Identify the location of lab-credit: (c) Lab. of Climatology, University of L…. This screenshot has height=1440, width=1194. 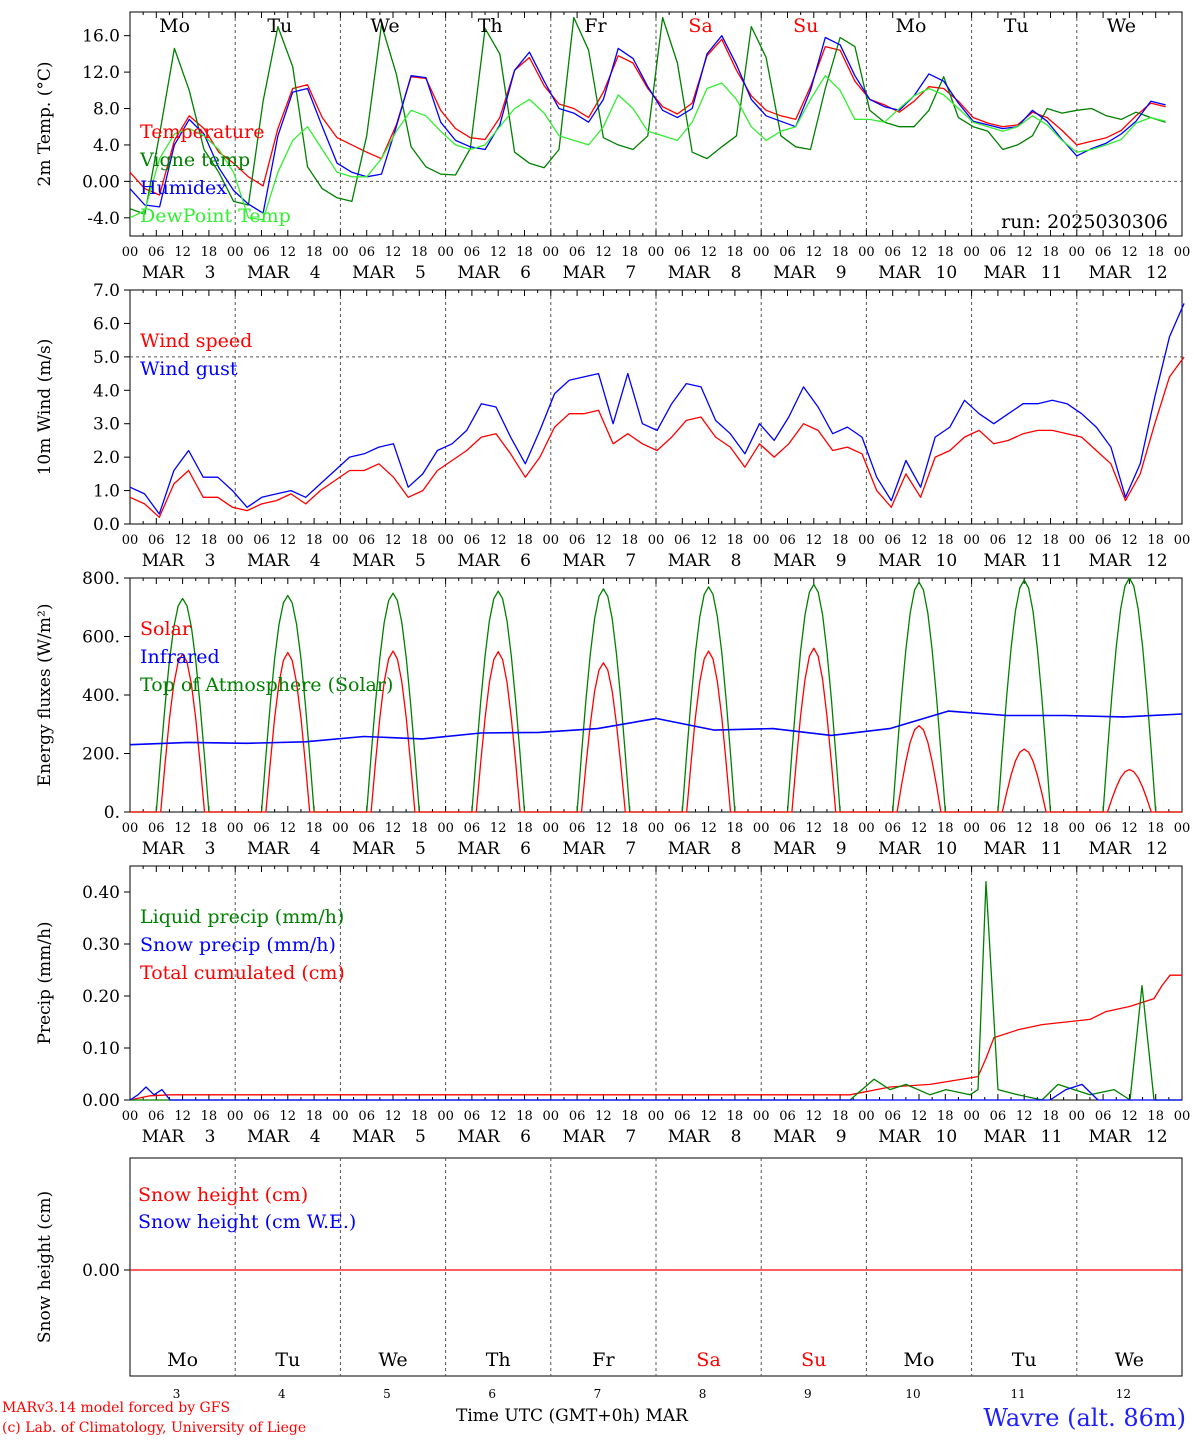
(154, 1428).